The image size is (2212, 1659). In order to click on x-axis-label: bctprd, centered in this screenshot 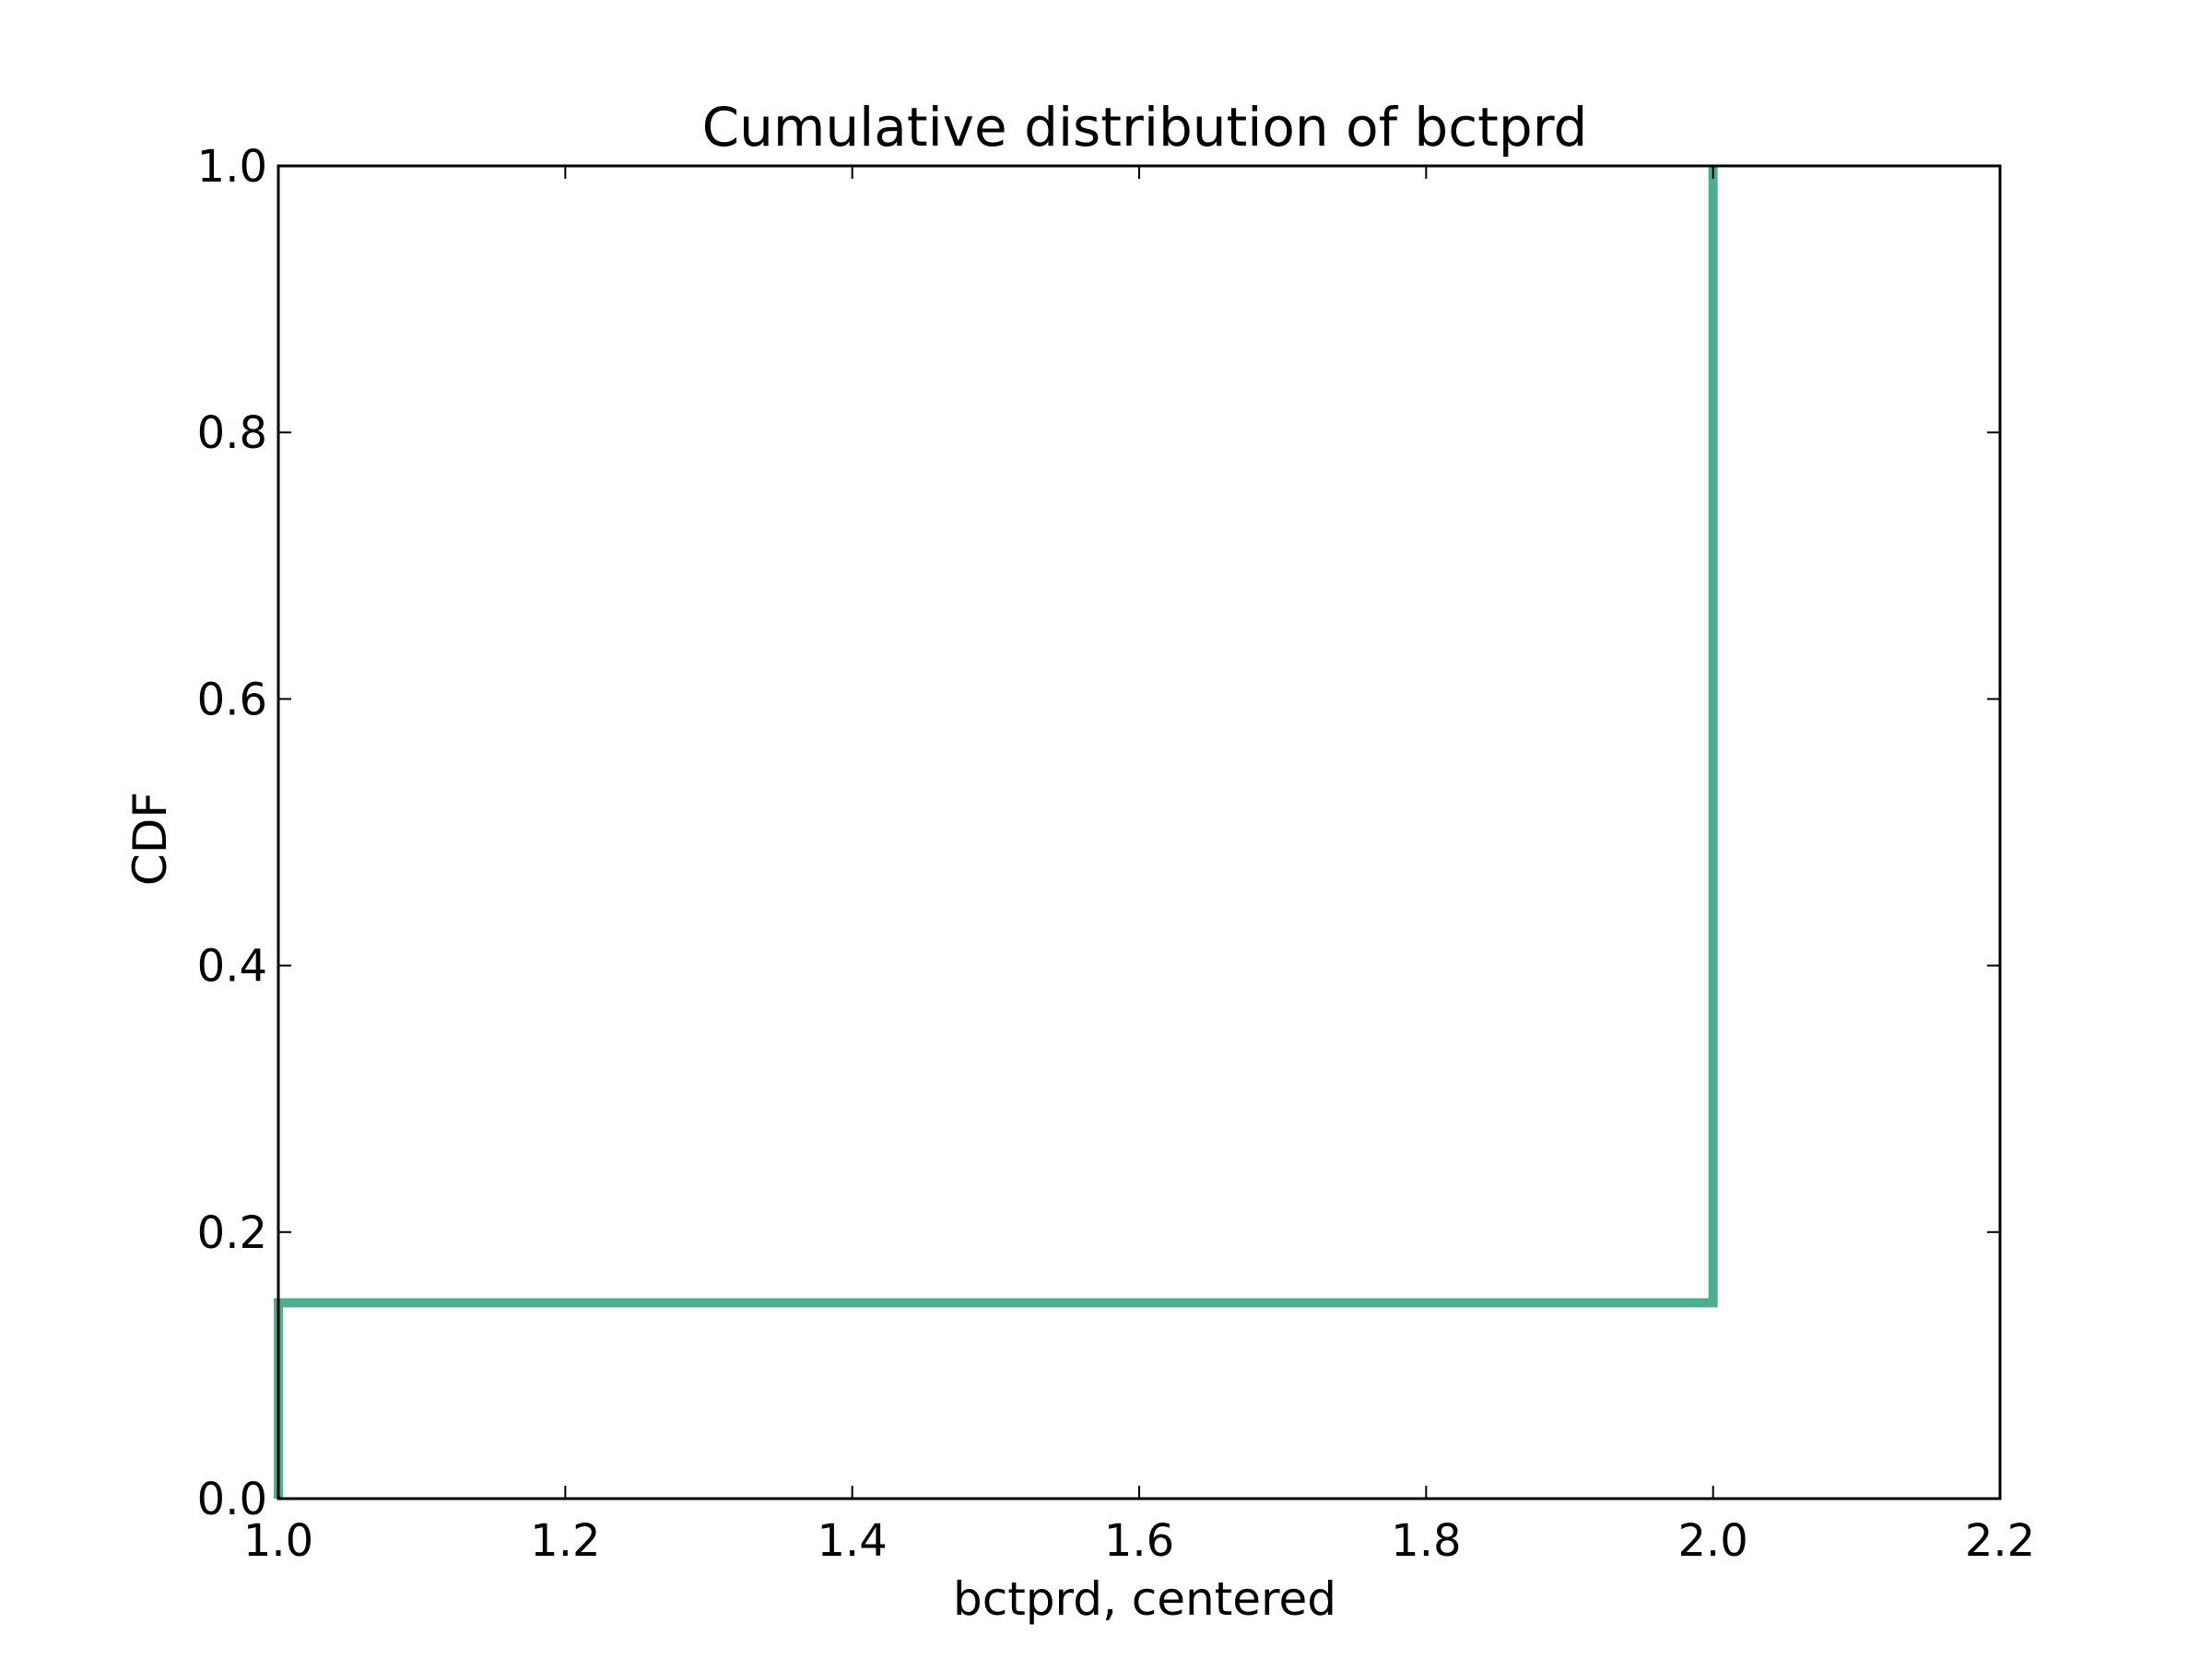, I will do `click(1144, 1599)`.